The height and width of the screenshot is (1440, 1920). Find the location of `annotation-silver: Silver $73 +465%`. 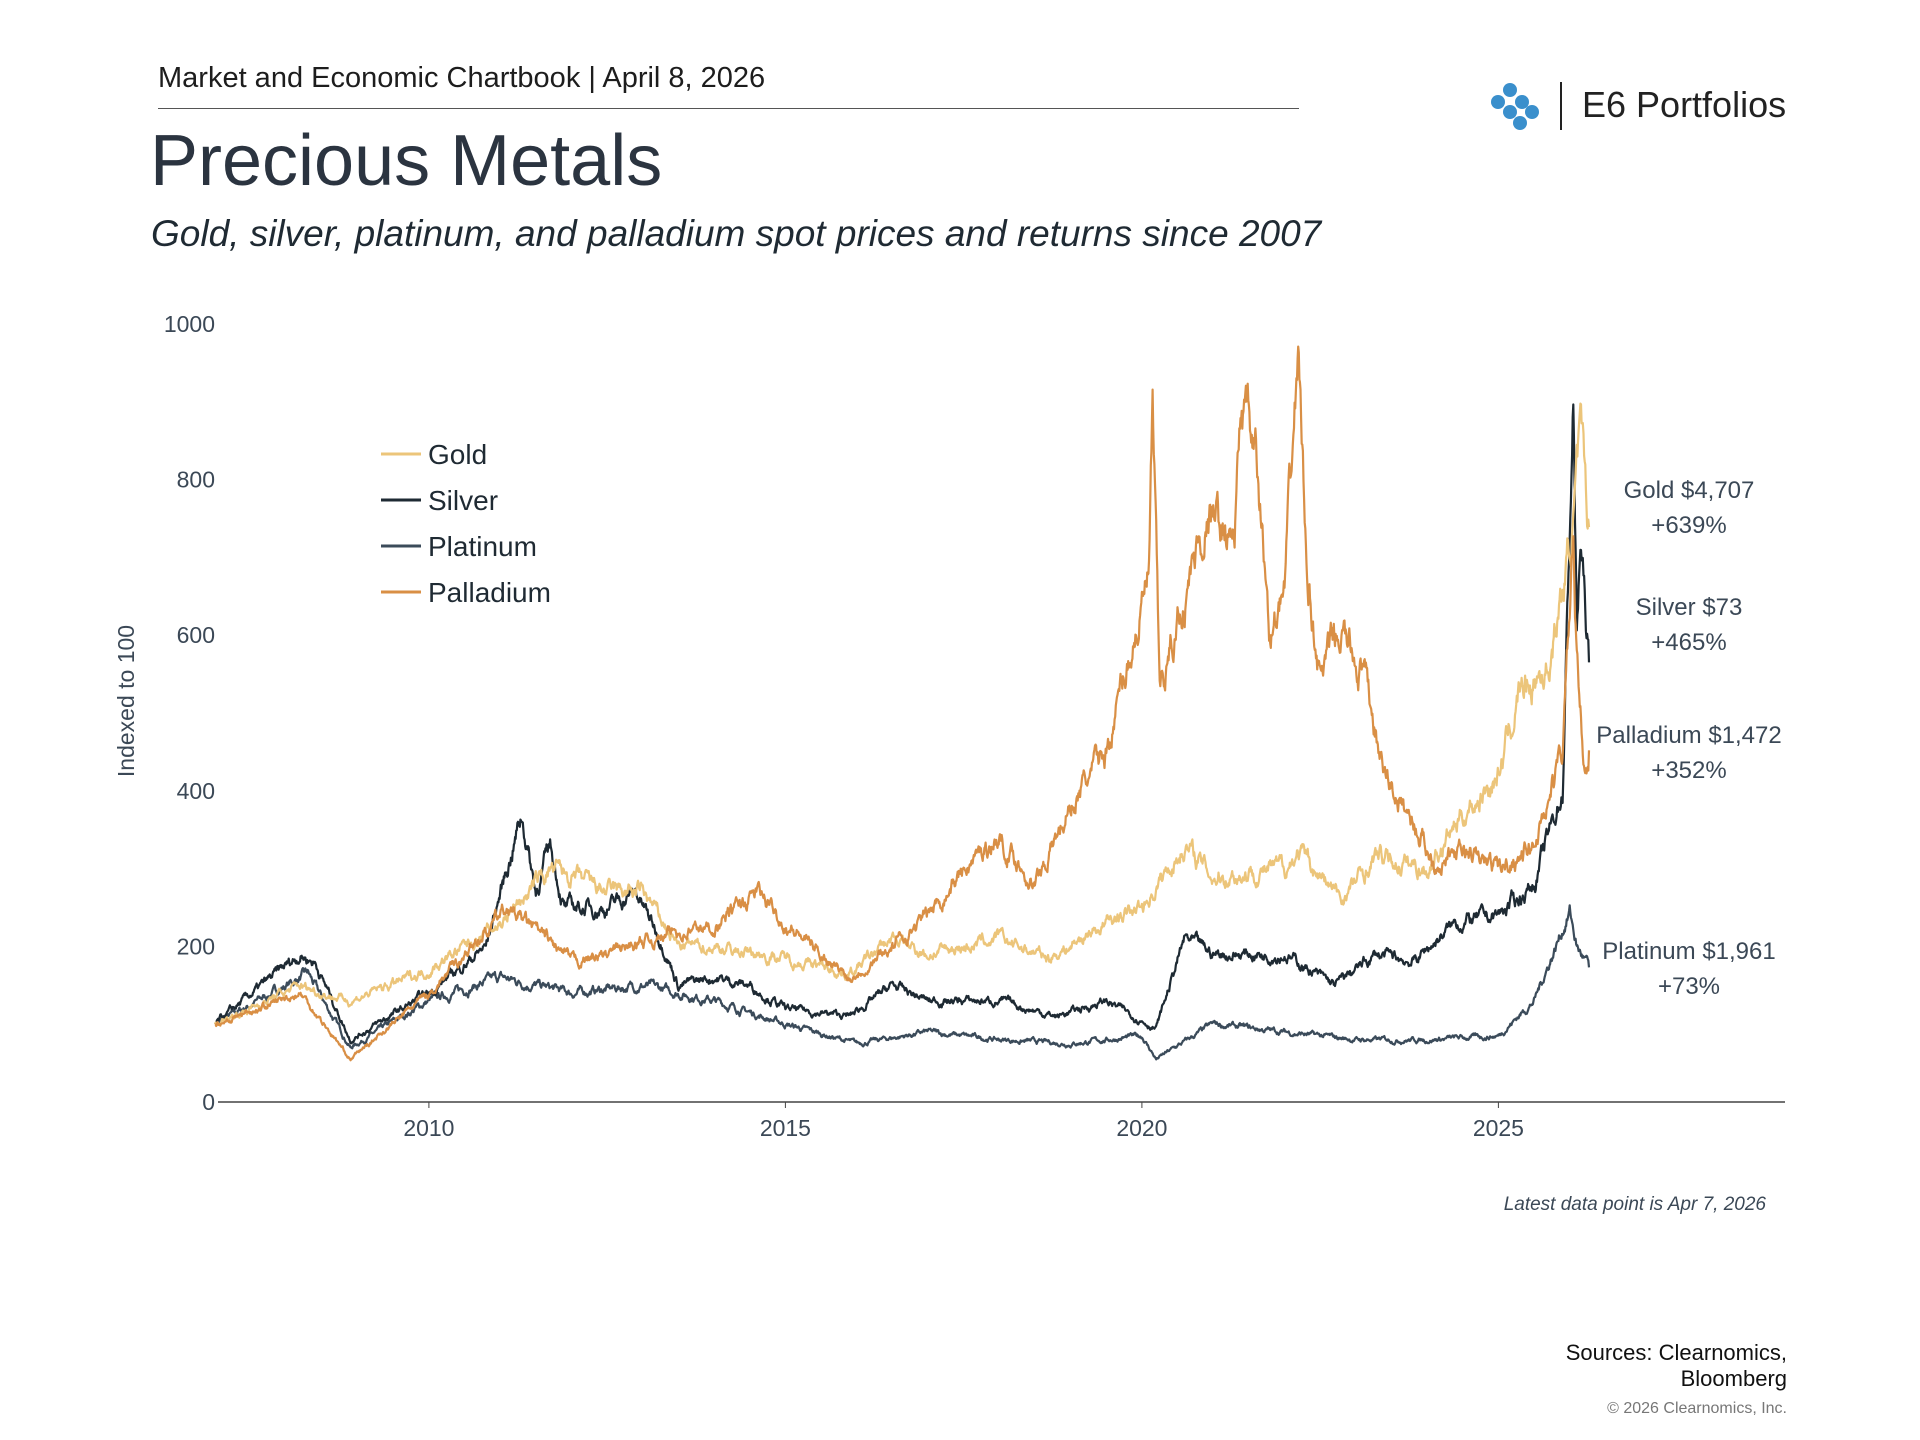

annotation-silver: Silver $73 +465% is located at coordinates (1689, 625).